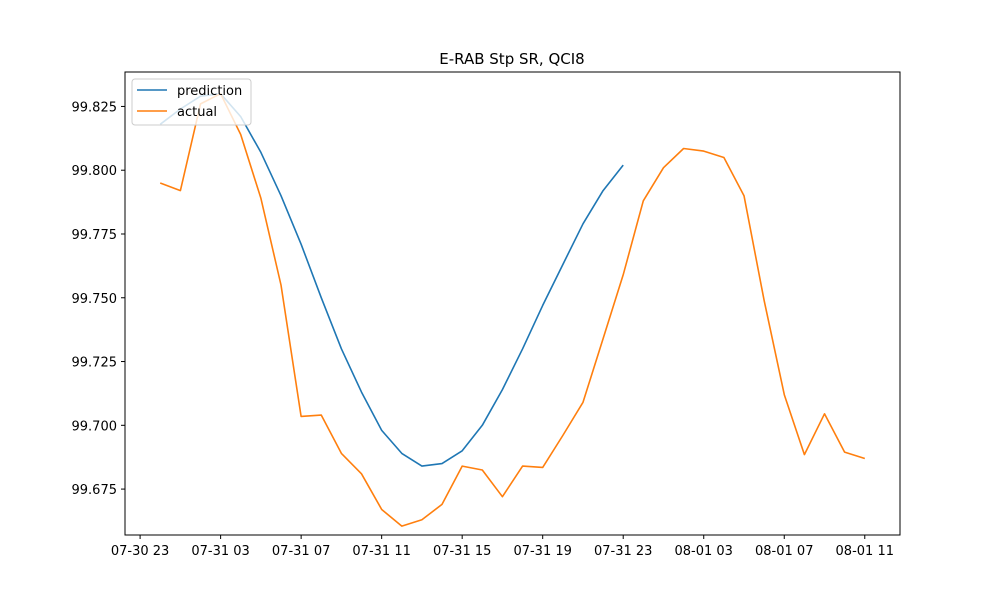 This screenshot has width=1000, height=600. Describe the element at coordinates (95, 299) in the screenshot. I see `y-tick-label: 99.750` at that location.